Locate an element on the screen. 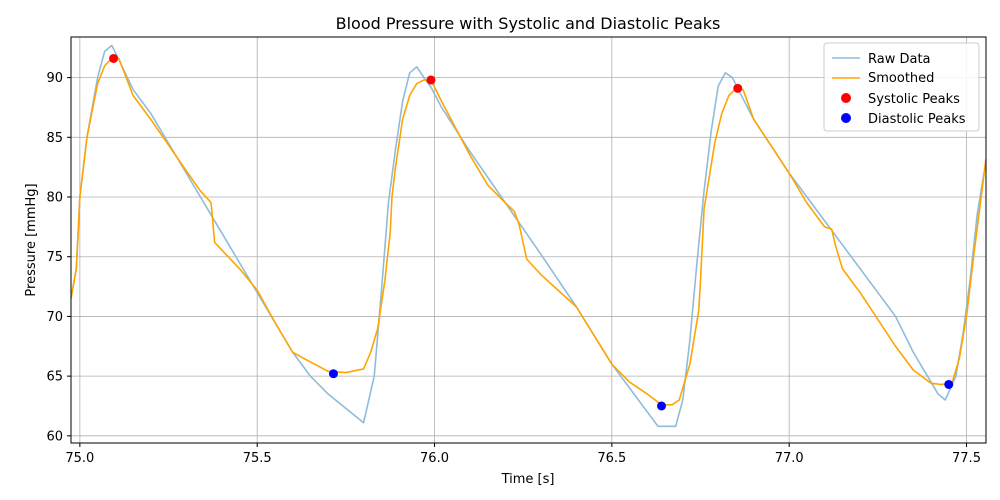 Image resolution: width=1000 pixels, height=500 pixels. x-tick-label: 76.5 is located at coordinates (611, 458).